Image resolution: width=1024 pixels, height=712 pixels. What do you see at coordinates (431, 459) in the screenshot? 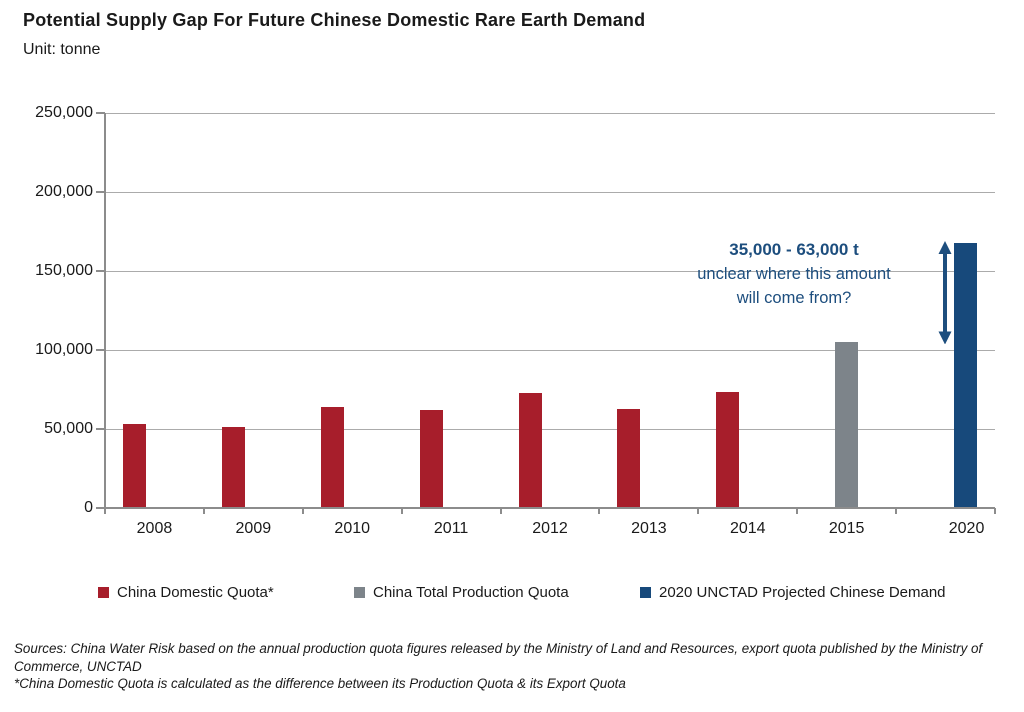
I see `bar-2011` at bounding box center [431, 459].